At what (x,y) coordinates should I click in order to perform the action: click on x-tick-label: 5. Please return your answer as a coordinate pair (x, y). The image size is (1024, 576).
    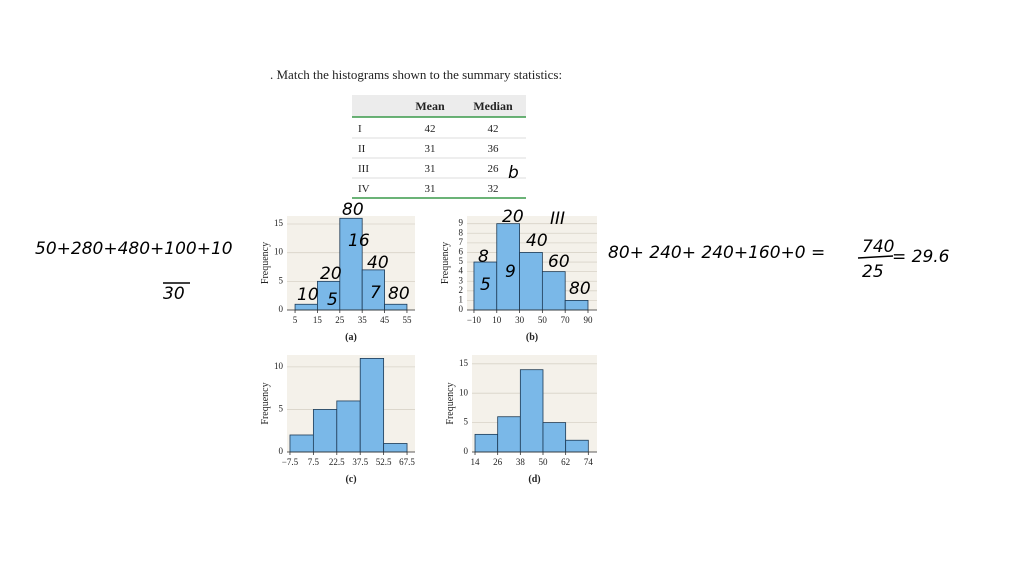
    Looking at the image, I should click on (295, 320).